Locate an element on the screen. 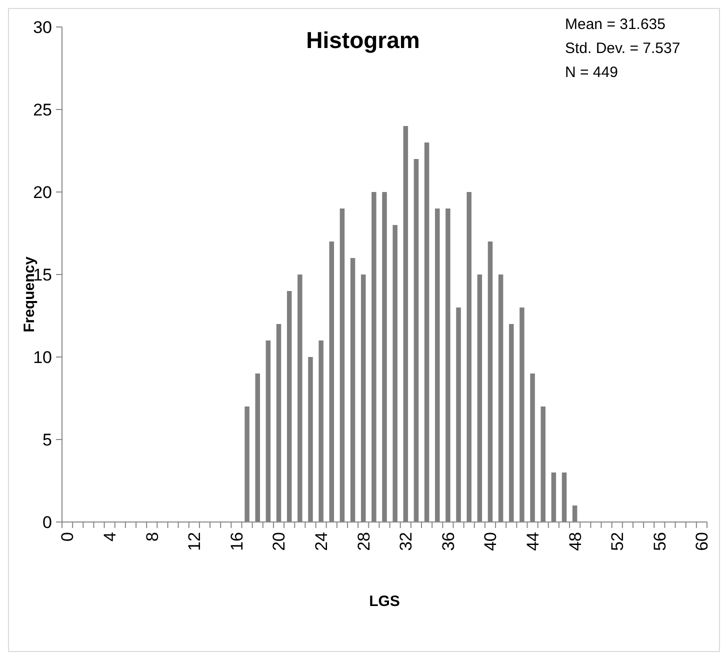 This screenshot has height=660, width=728. x-tick-label: 8 is located at coordinates (152, 537).